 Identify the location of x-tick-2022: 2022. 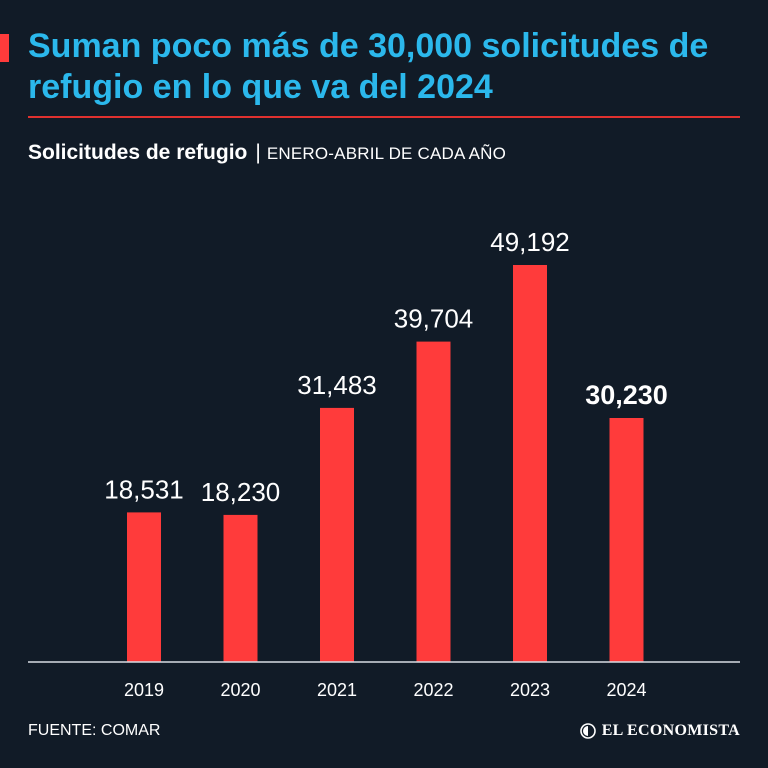
(433, 690).